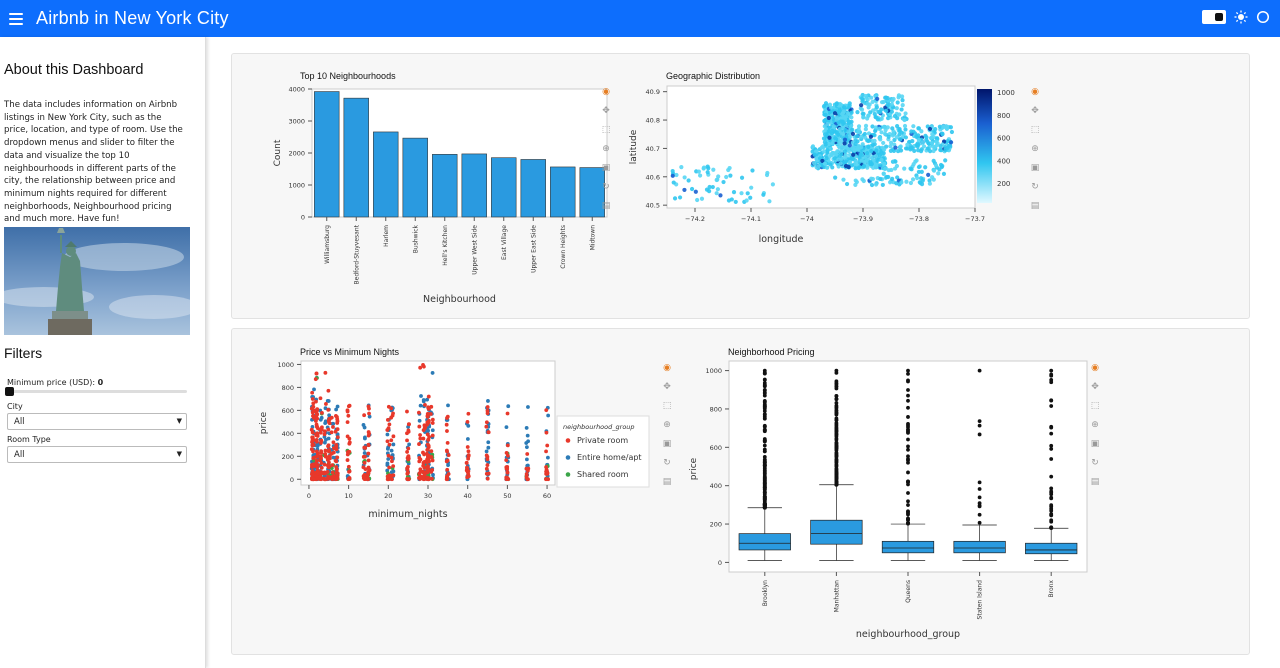 This screenshot has height=668, width=1280. What do you see at coordinates (97, 454) in the screenshot?
I see `room-type-select: All ▼` at bounding box center [97, 454].